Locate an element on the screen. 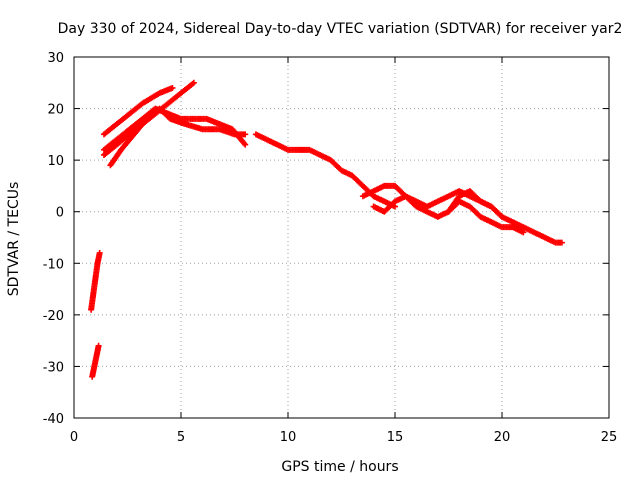 This screenshot has width=640, height=480. y-tick-label: -40 is located at coordinates (53, 419).